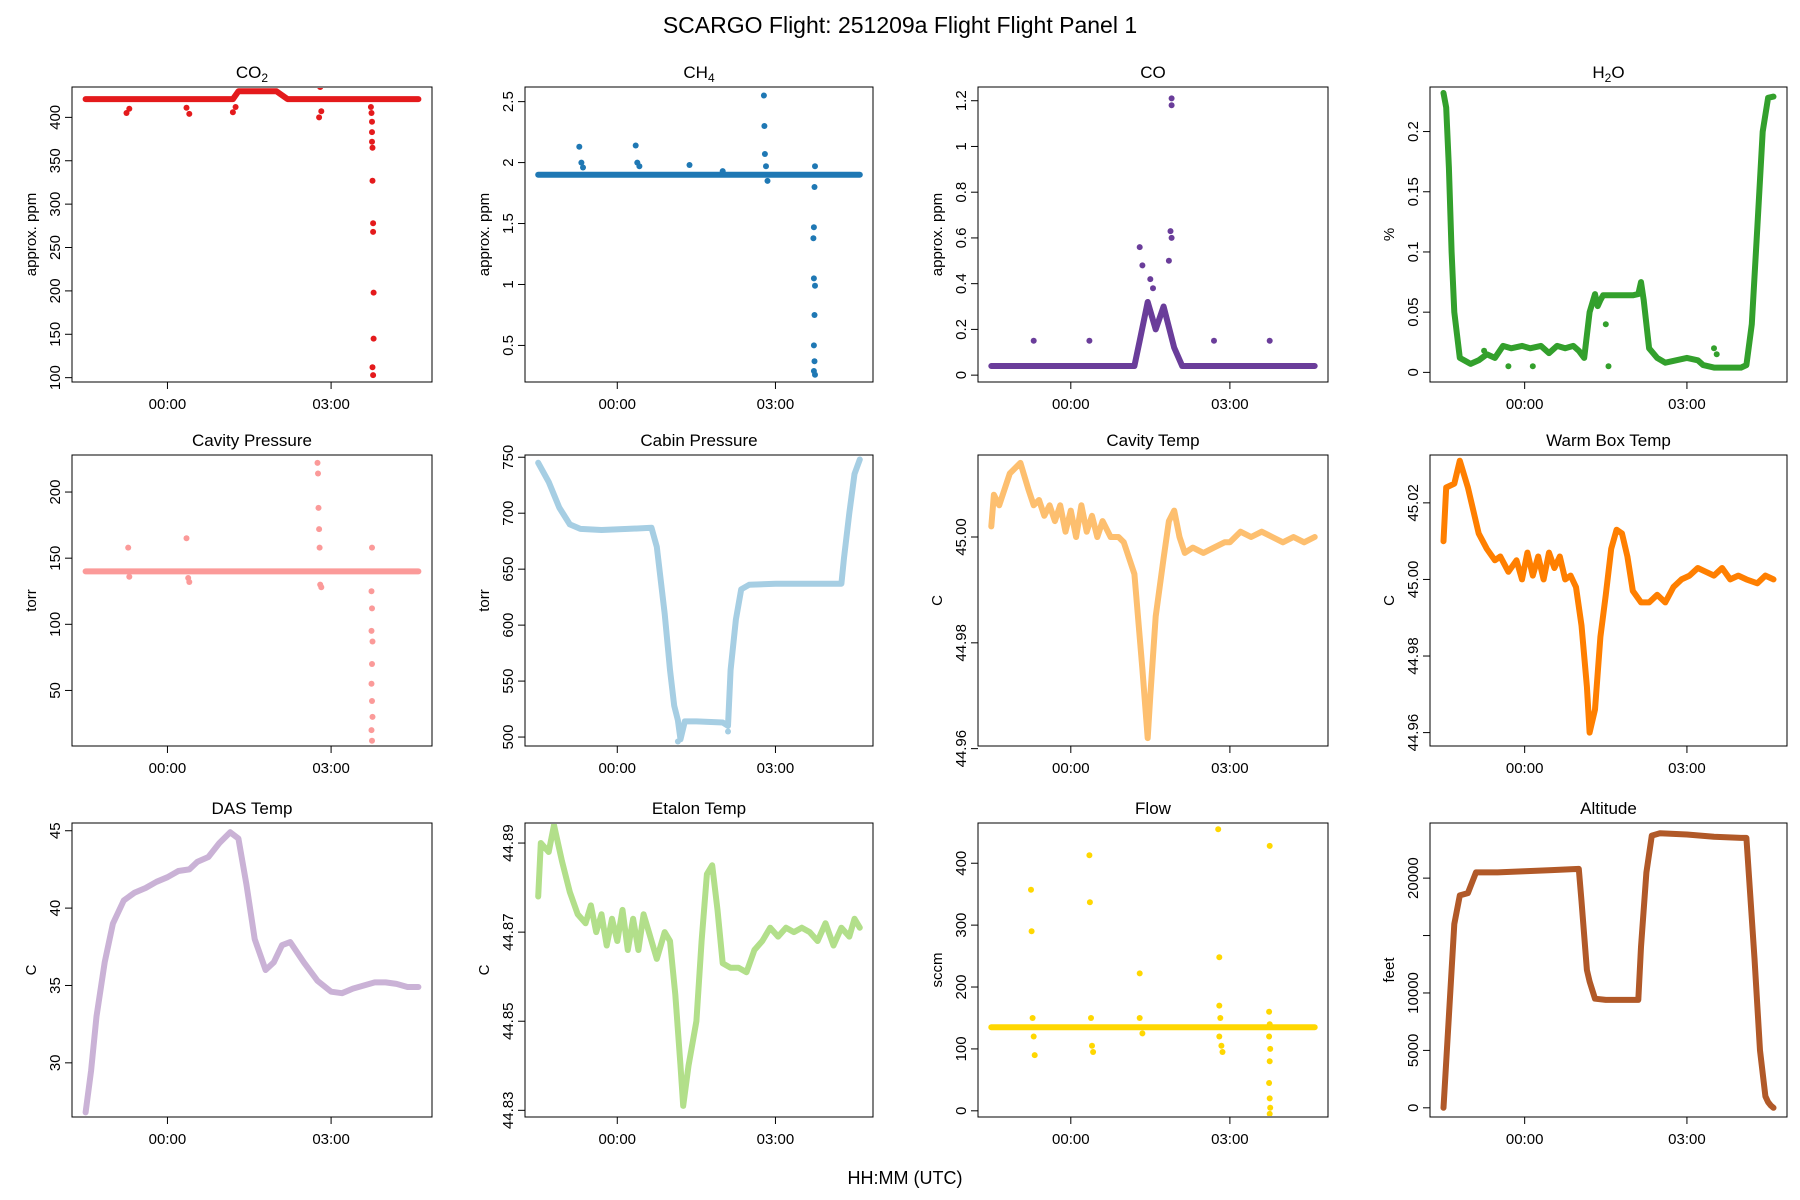  What do you see at coordinates (1608, 808) in the screenshot?
I see `panel-title: Altitude` at bounding box center [1608, 808].